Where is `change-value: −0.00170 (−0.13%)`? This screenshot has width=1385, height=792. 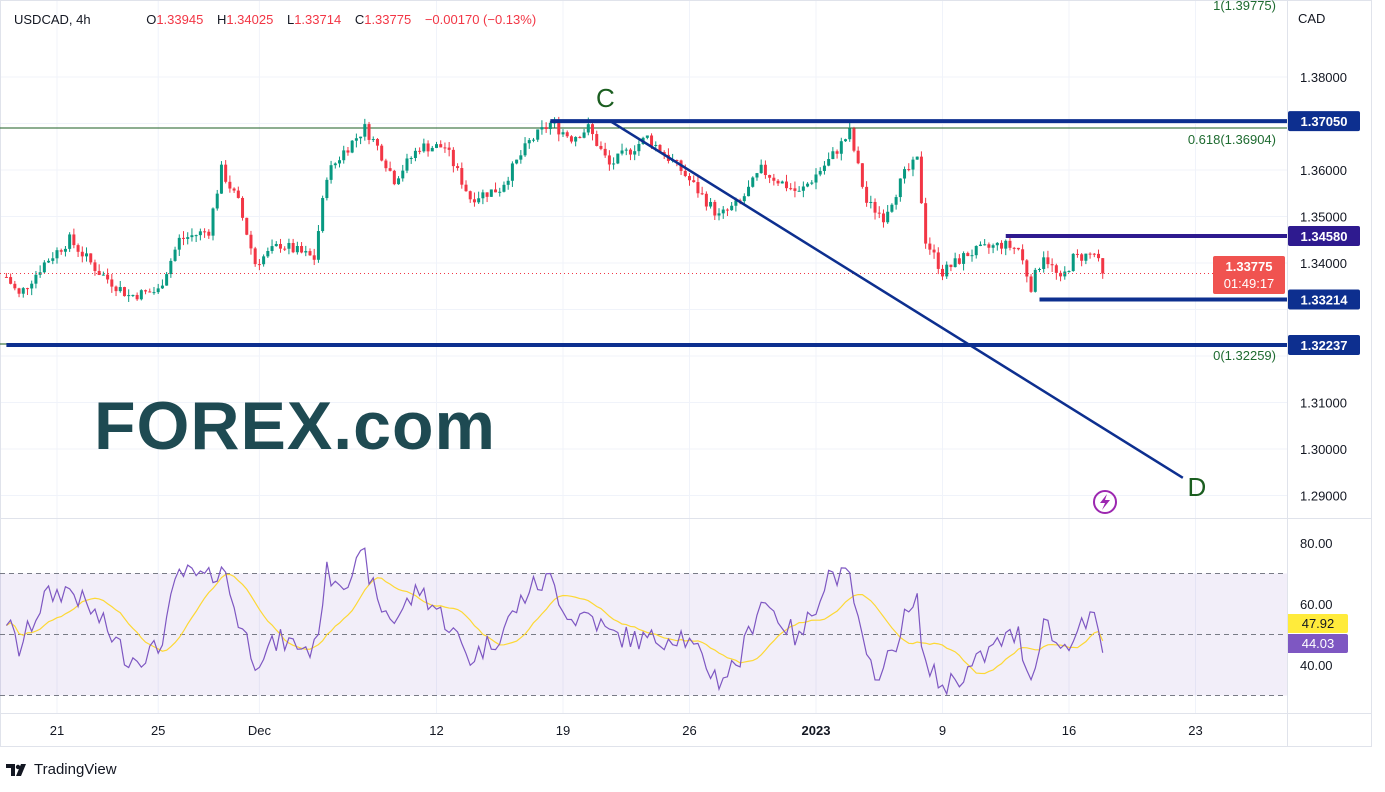 change-value: −0.00170 (−0.13%) is located at coordinates (480, 19).